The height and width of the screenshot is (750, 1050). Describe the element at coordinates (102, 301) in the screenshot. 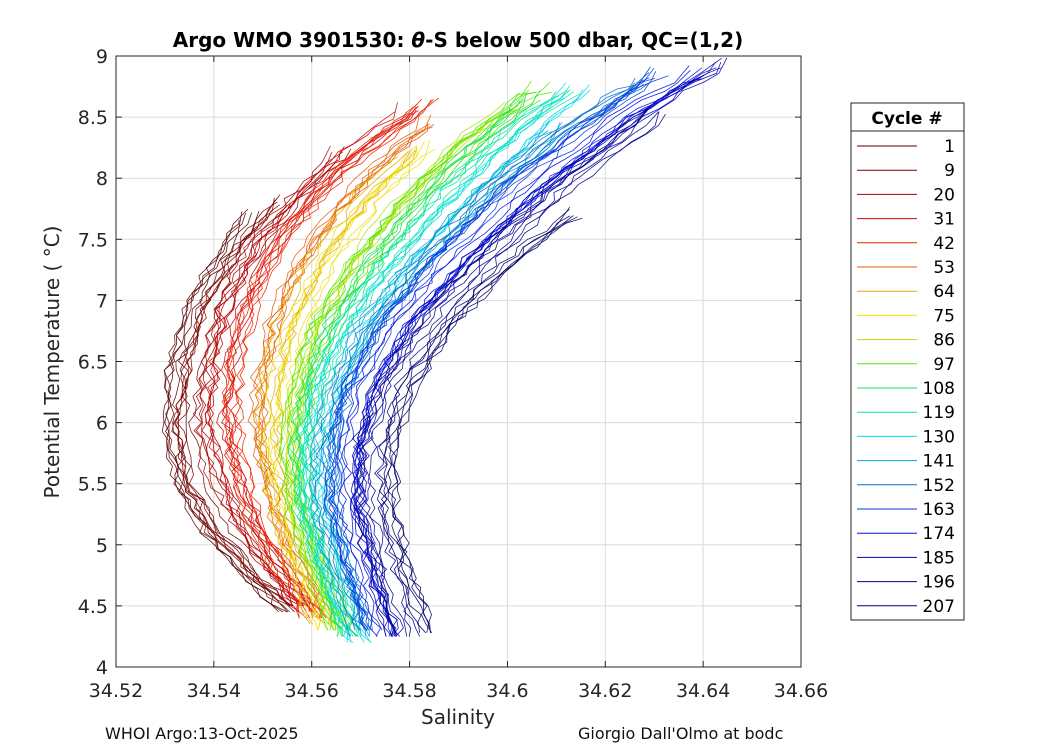

I see `y-tick-label: 7` at that location.